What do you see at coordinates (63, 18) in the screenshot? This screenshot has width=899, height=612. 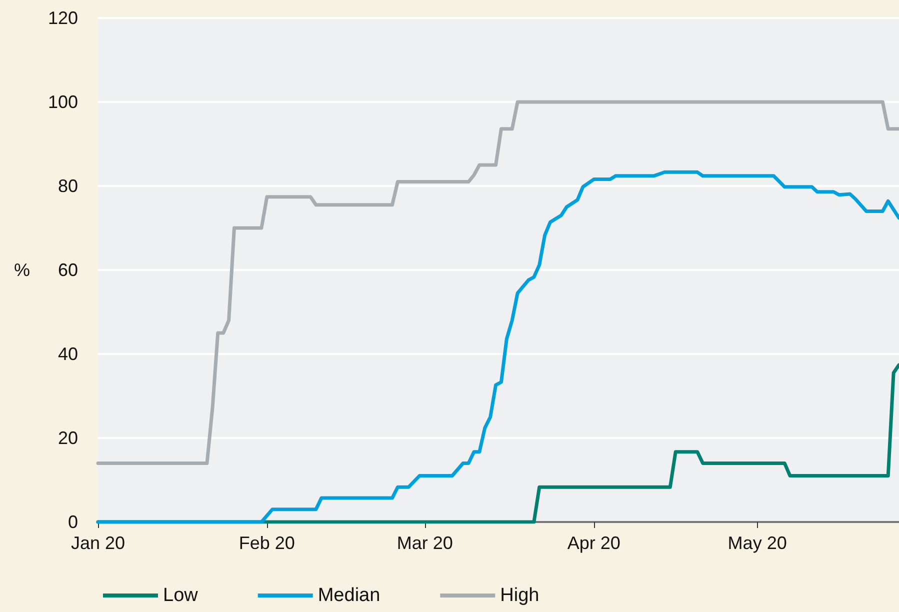 I see `y-tick-label: 120` at bounding box center [63, 18].